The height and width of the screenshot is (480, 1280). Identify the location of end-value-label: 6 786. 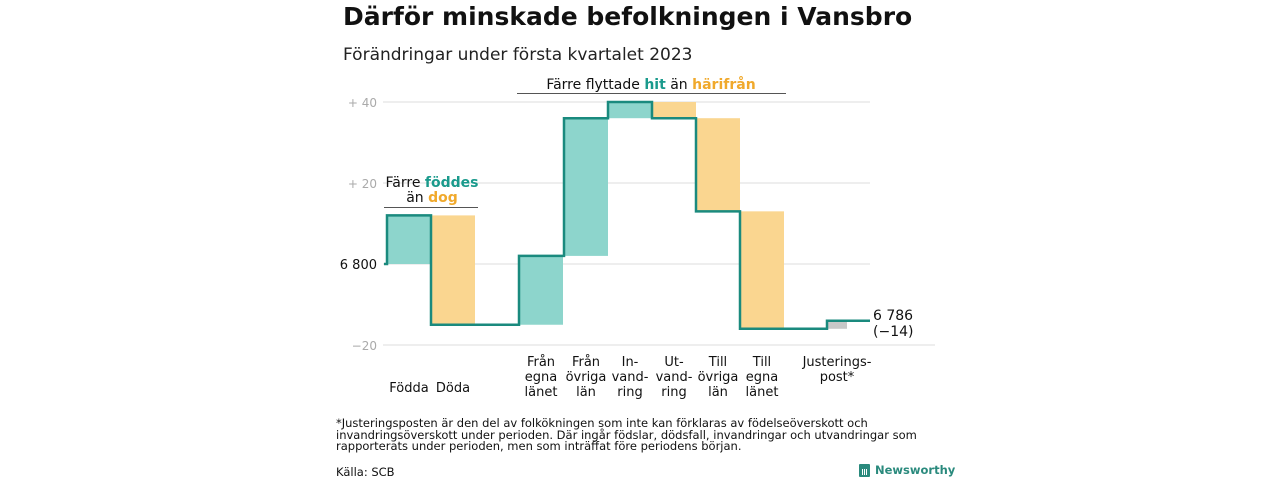
(893, 316).